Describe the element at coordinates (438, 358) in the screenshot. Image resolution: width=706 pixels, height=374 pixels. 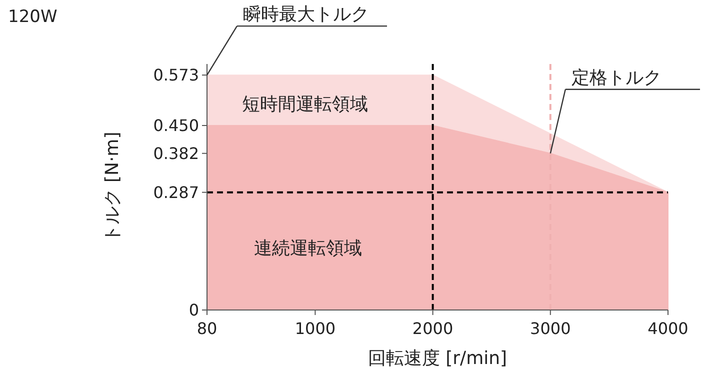
I see `x-axis-title: 回転速度 [r/min]` at that location.